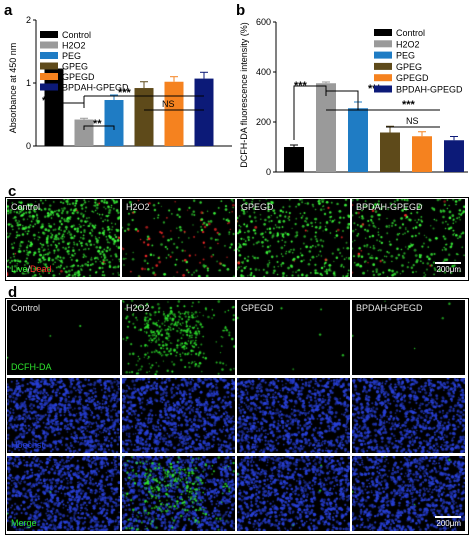 The image size is (474, 538). I want to click on panel-c-image-0-image, so click(63, 238).